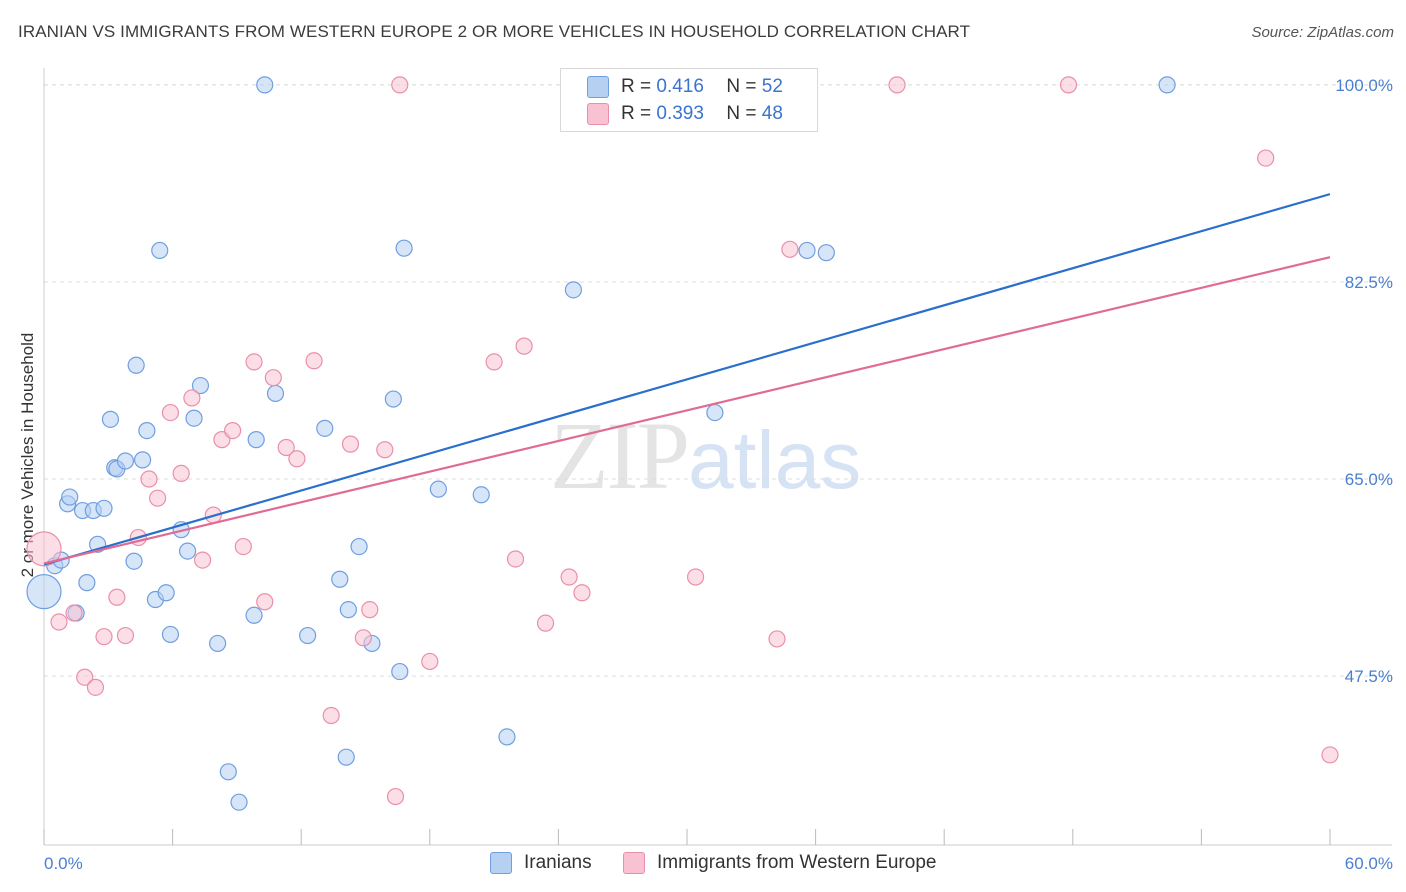 The height and width of the screenshot is (892, 1406). What do you see at coordinates (1369, 282) in the screenshot?
I see `y-tick-label: 82.5%` at bounding box center [1369, 282].